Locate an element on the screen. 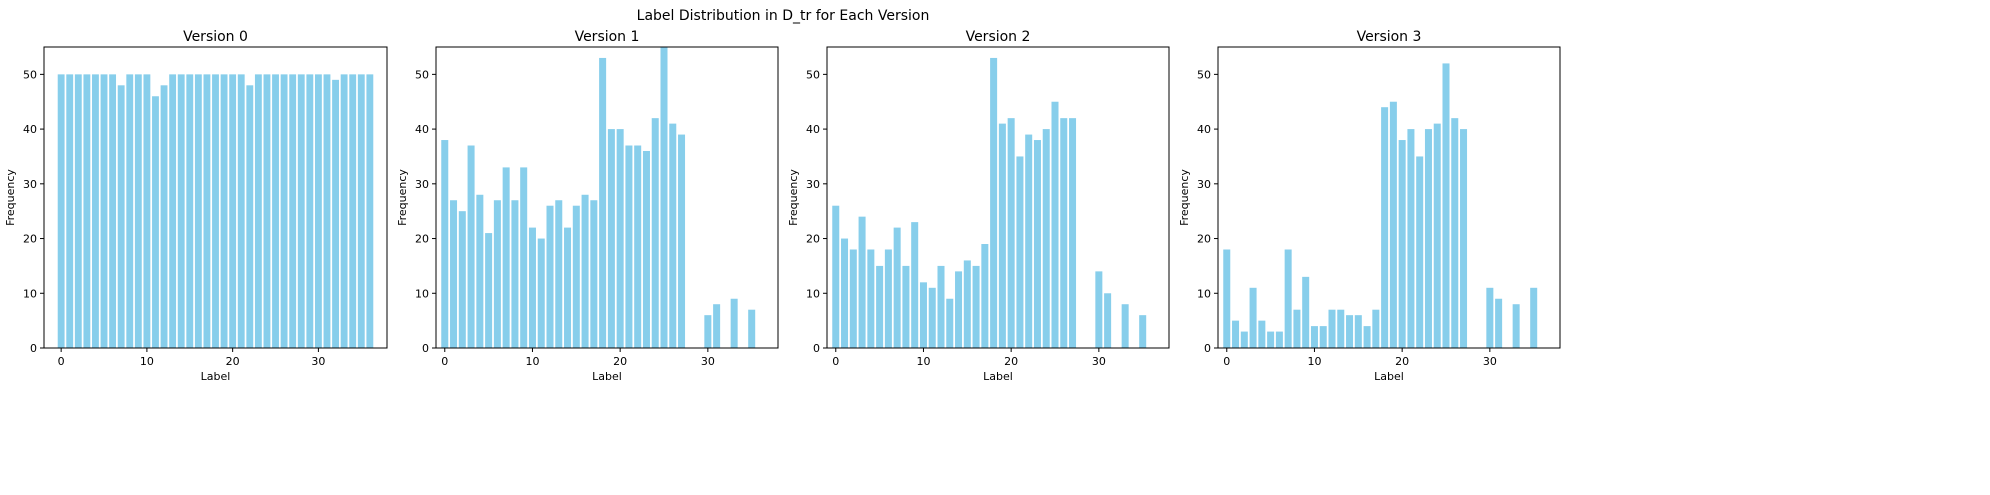  subplot-title: Version 1 is located at coordinates (607, 37).